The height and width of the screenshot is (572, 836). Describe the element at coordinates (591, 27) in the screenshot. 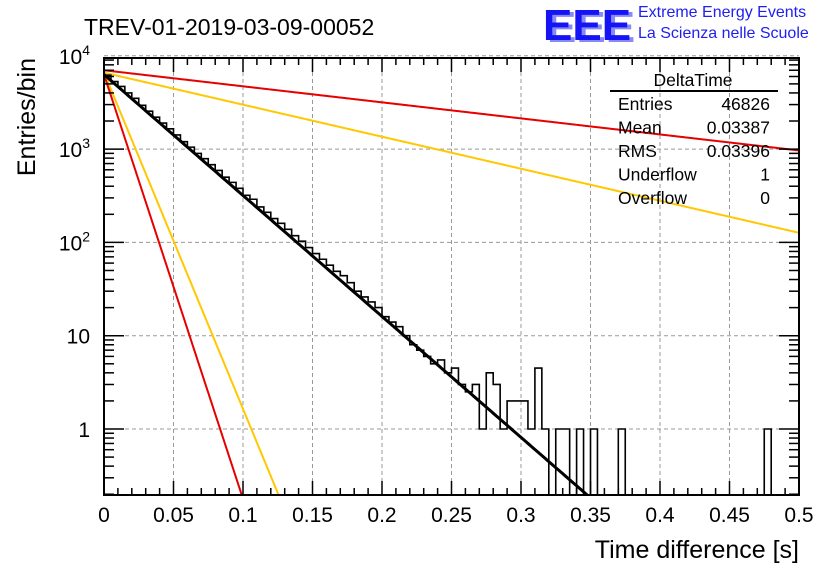

I see `logo-mark-shadow: EEE` at that location.